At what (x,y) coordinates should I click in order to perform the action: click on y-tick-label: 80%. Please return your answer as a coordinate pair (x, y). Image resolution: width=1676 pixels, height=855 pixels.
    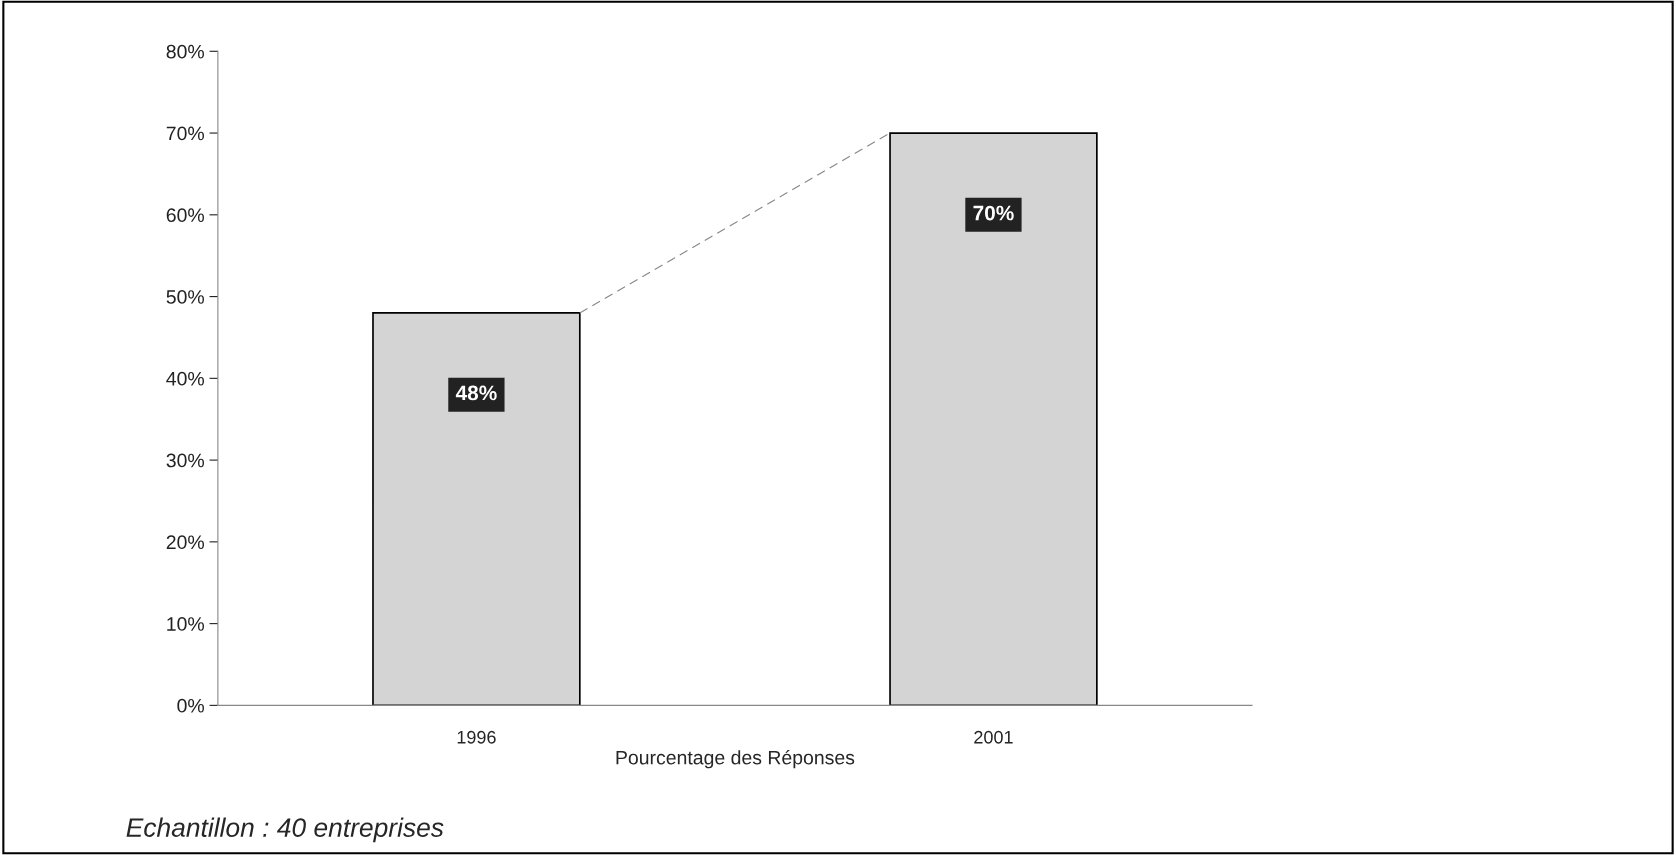
    Looking at the image, I should click on (185, 51).